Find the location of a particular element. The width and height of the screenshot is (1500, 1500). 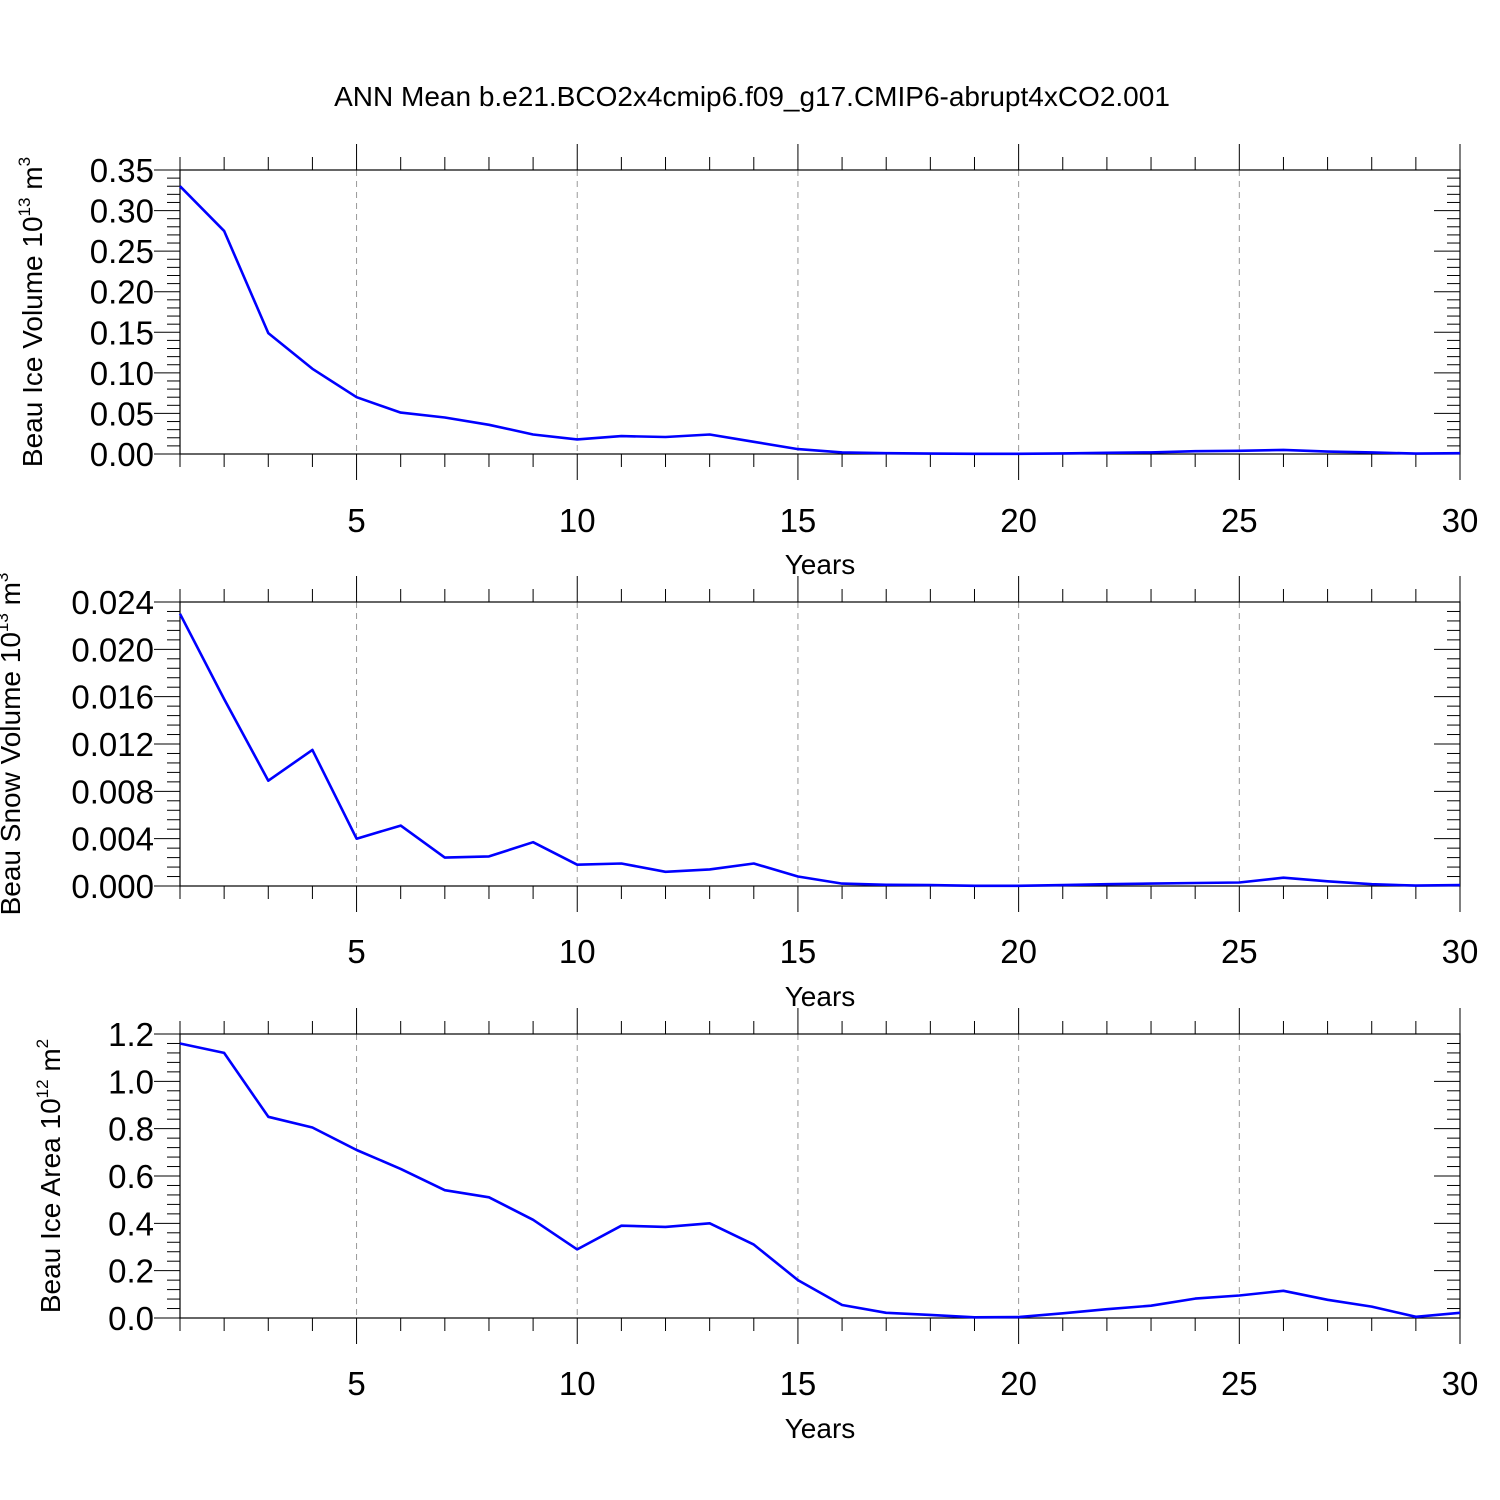

y-tick-label: 0.6 is located at coordinates (131, 1176).